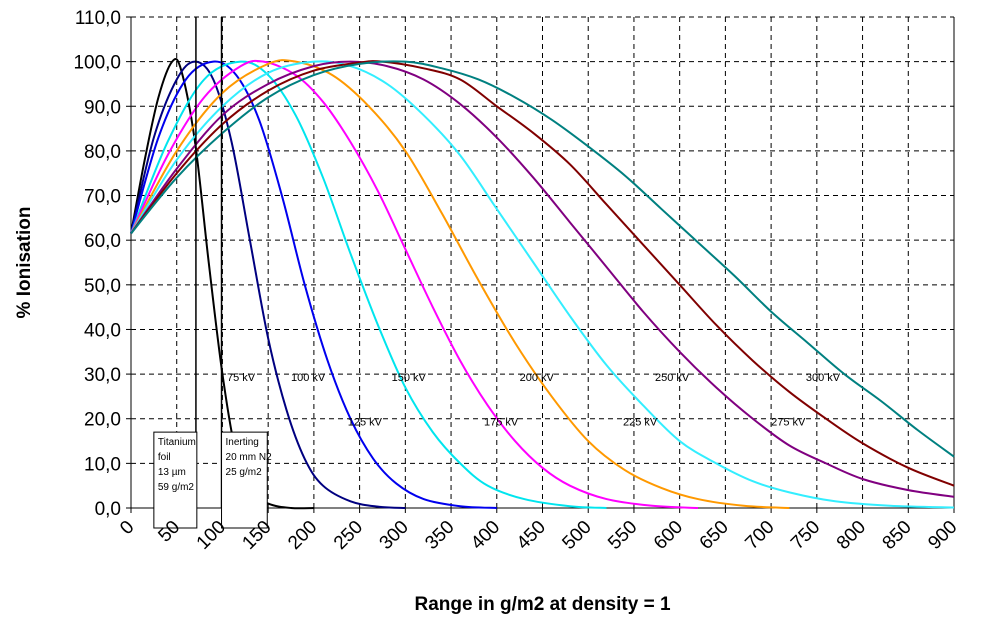 This screenshot has width=984, height=623. Describe the element at coordinates (805, 535) in the screenshot. I see `x-tick-label: 750` at that location.